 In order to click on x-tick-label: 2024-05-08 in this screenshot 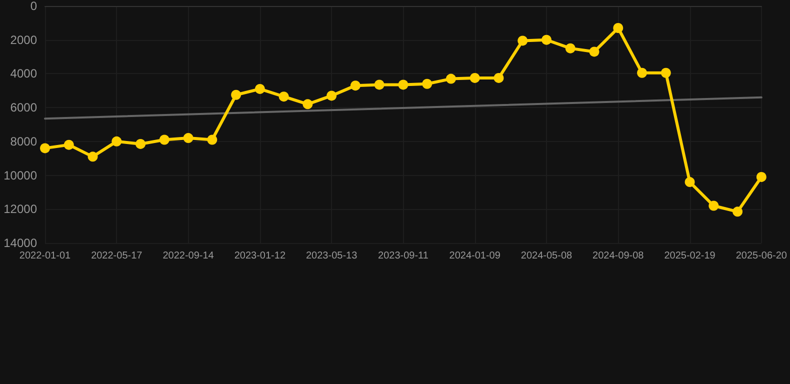, I will do `click(546, 256)`.